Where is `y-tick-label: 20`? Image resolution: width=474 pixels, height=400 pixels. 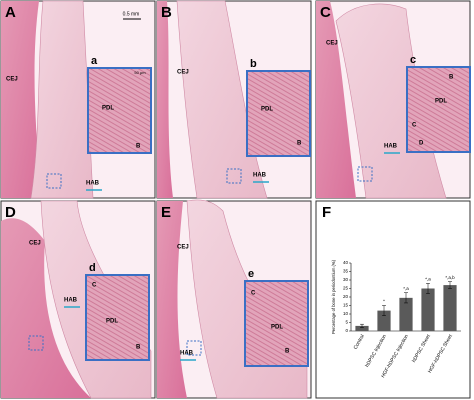
y-tick-label: 20 is located at coordinates (346, 296).